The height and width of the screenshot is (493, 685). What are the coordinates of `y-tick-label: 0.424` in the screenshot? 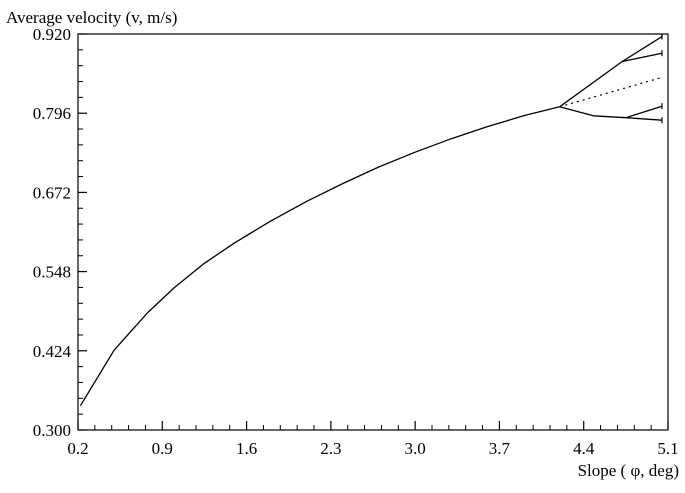 It's located at (52, 351).